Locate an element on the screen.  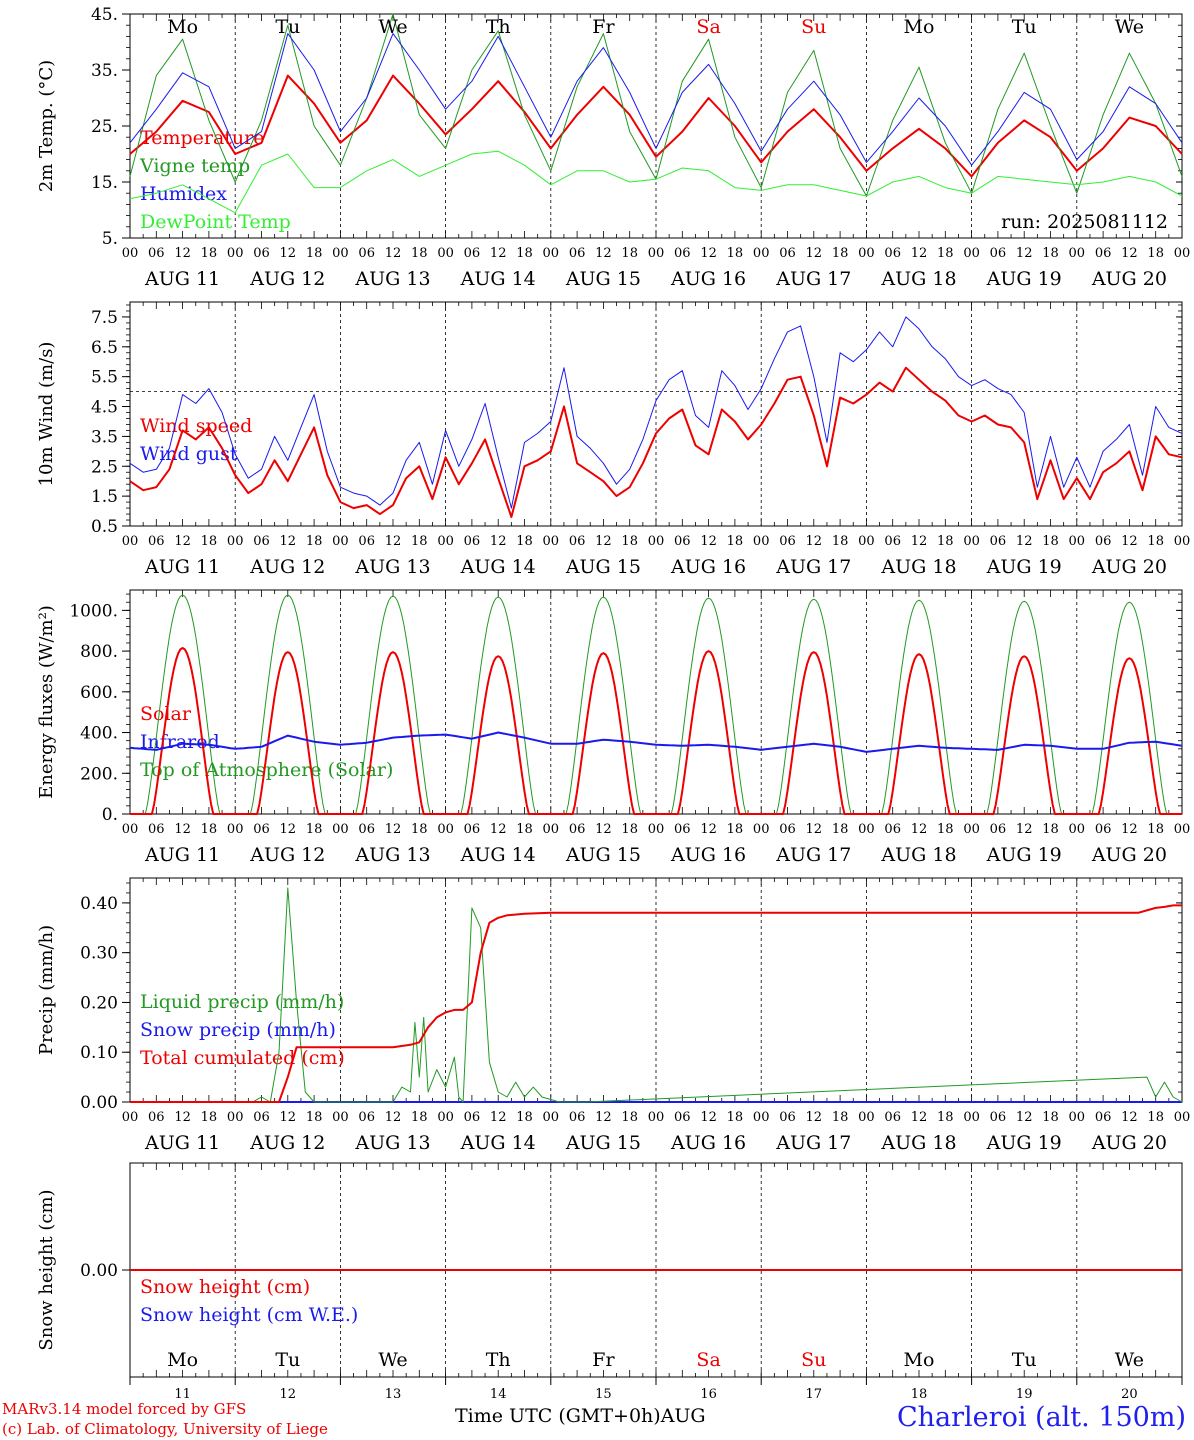
day-name-label: Mo is located at coordinates (919, 27).